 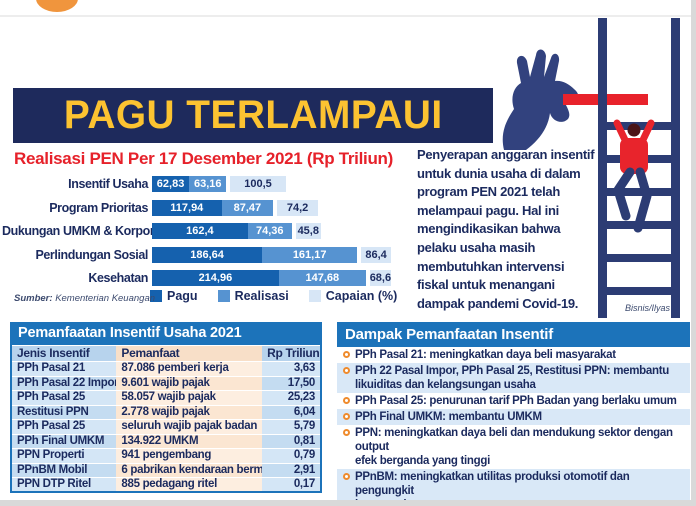 I want to click on table-row: PPN DTP Ritel 885 pedagang ritel 0,17, so click(x=166, y=484).